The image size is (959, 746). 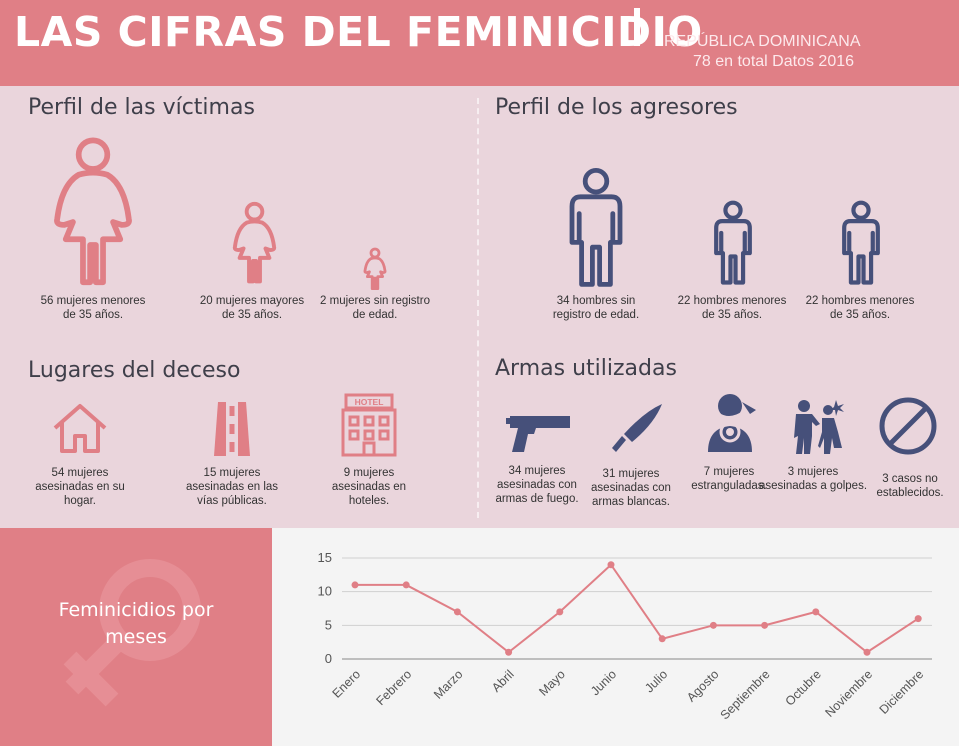 I want to click on weapons-title: Armas utilizadas, so click(x=586, y=368).